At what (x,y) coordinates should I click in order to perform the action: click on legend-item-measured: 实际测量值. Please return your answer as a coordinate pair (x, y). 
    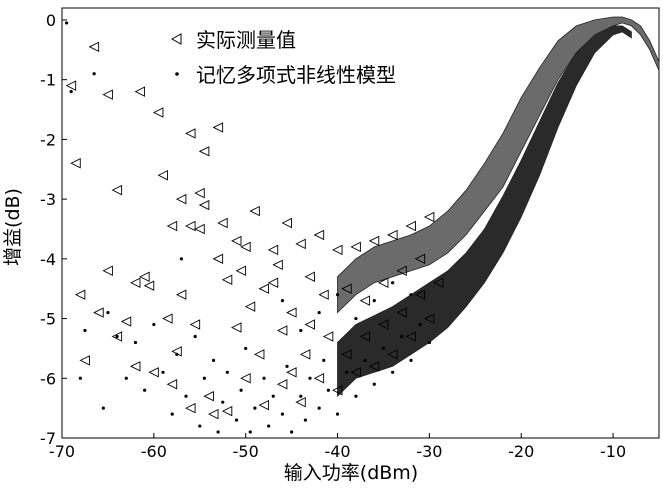
    Looking at the image, I should click on (233, 40).